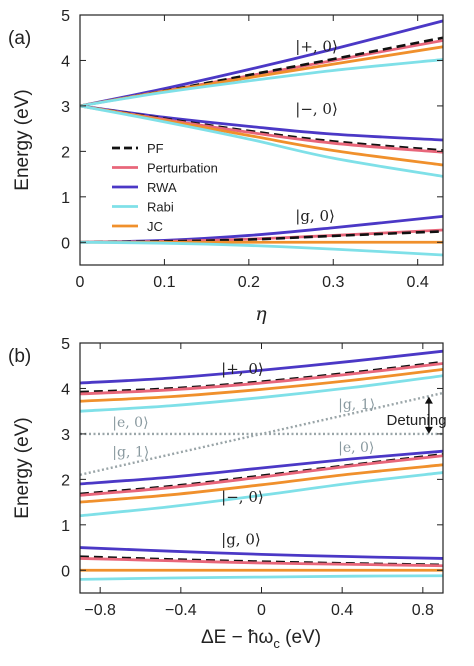 This screenshot has height=666, width=474. What do you see at coordinates (19, 356) in the screenshot?
I see `panel-b-label: (b)` at bounding box center [19, 356].